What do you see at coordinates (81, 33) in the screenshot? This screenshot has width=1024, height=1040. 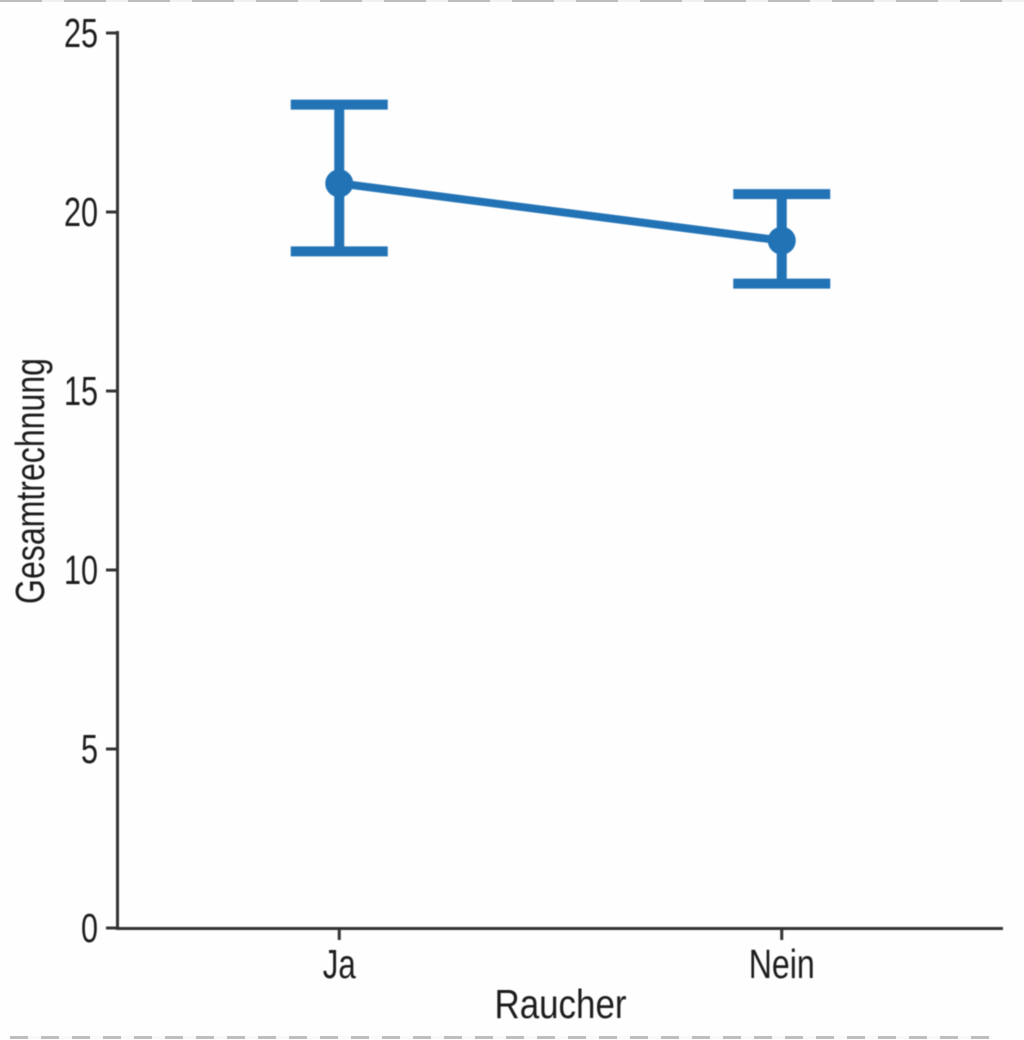 I see `y-tick-label: 25` at bounding box center [81, 33].